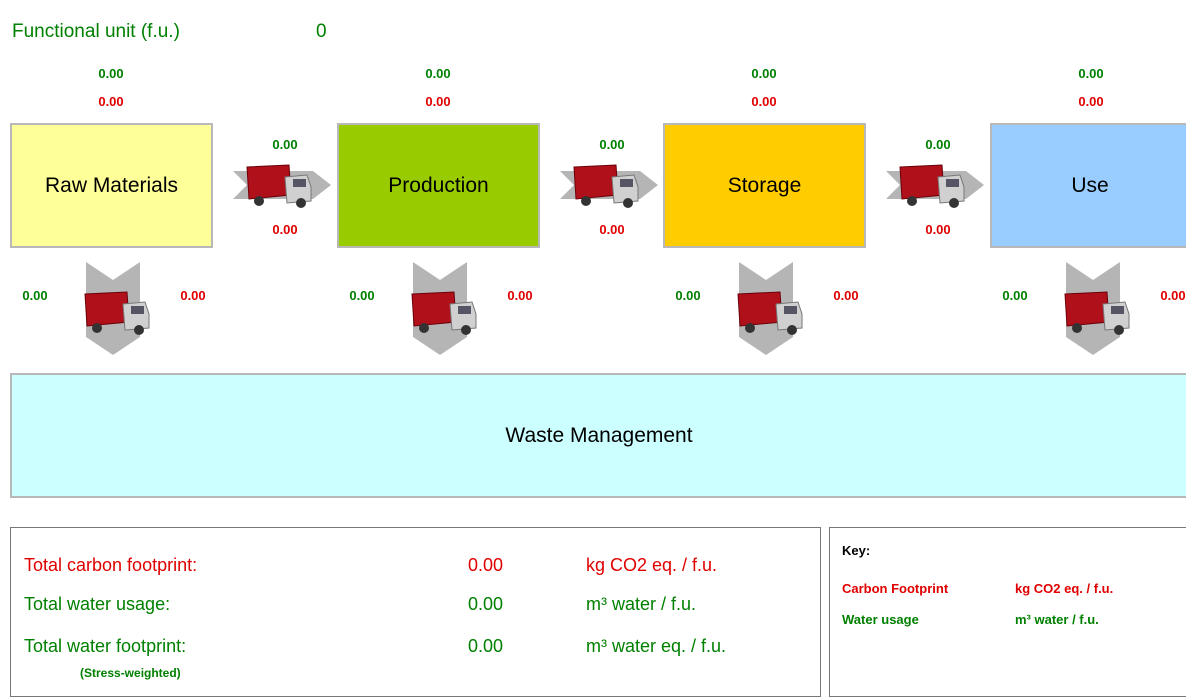  What do you see at coordinates (652, 565) in the screenshot?
I see `total-unit: kg CO2 eq. / f.u.` at bounding box center [652, 565].